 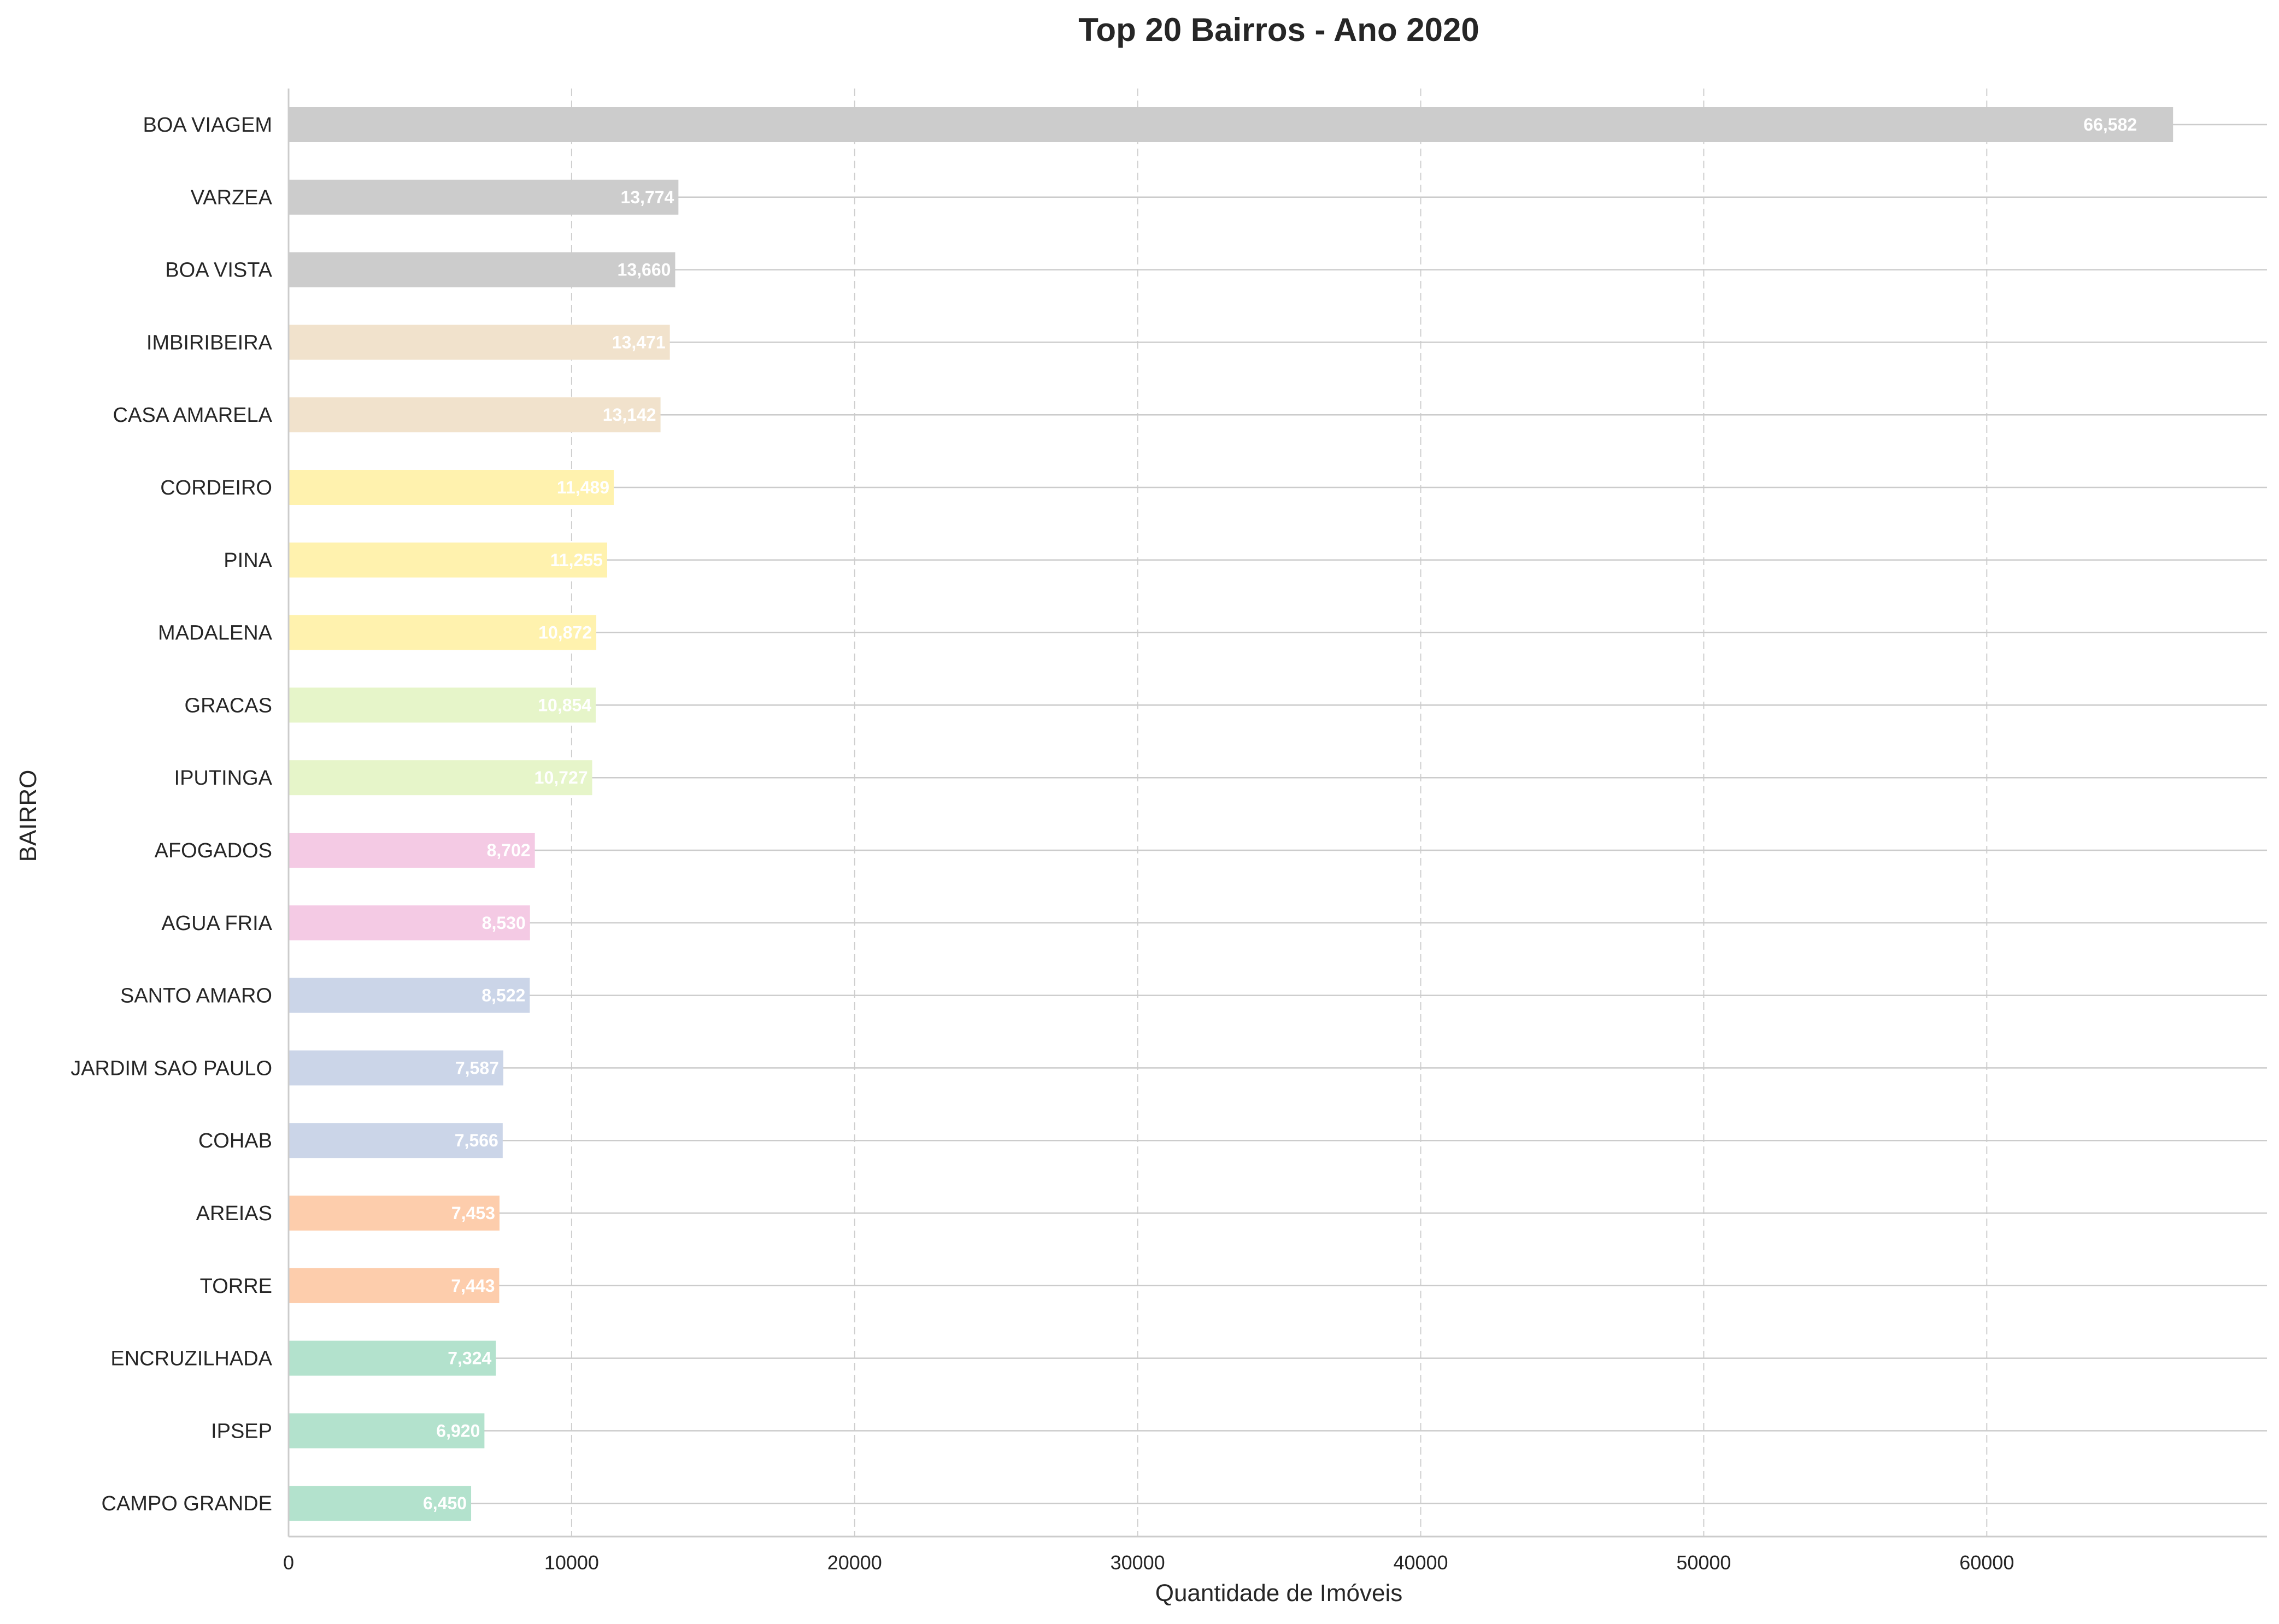 What do you see at coordinates (235, 1140) in the screenshot?
I see `y-tick-label: COHAB` at bounding box center [235, 1140].